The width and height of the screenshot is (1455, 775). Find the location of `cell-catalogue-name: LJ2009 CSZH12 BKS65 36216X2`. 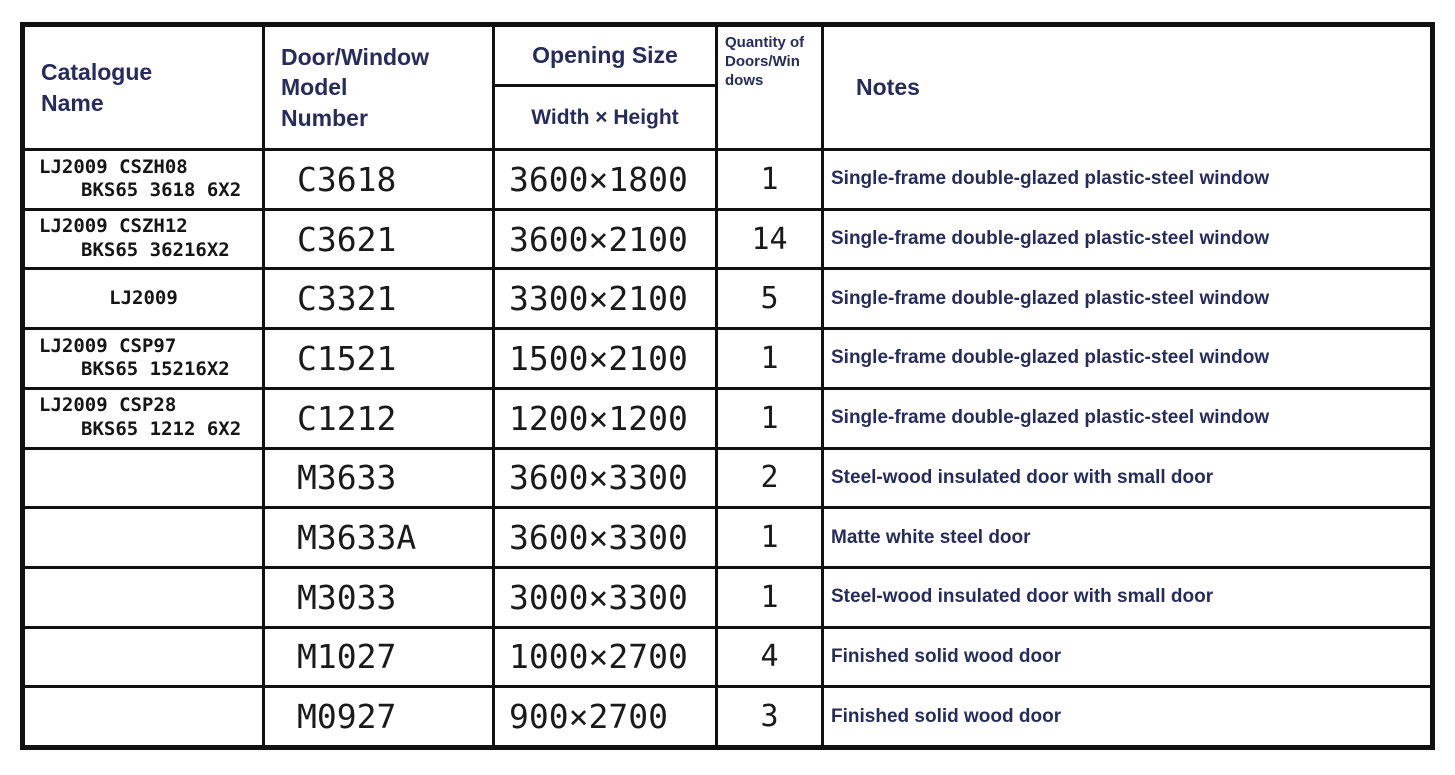

cell-catalogue-name: LJ2009 CSZH12 BKS65 36216X2 is located at coordinates (145, 239).